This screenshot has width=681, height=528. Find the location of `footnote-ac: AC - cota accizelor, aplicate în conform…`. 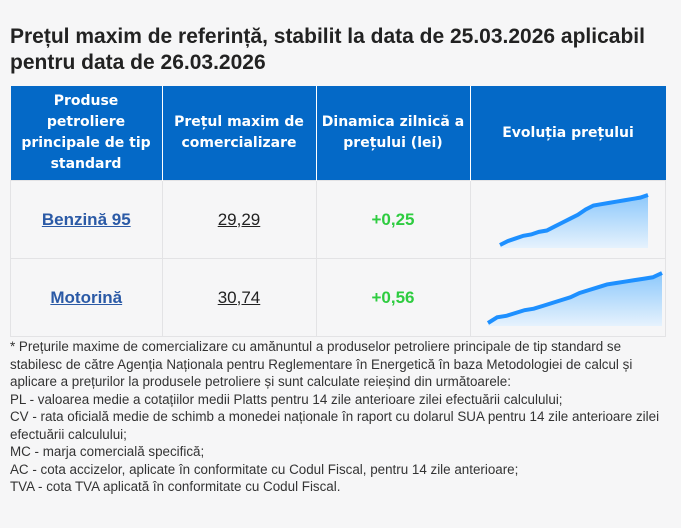

footnote-ac: AC - cota accizelor, aplicate în conform… is located at coordinates (264, 469).